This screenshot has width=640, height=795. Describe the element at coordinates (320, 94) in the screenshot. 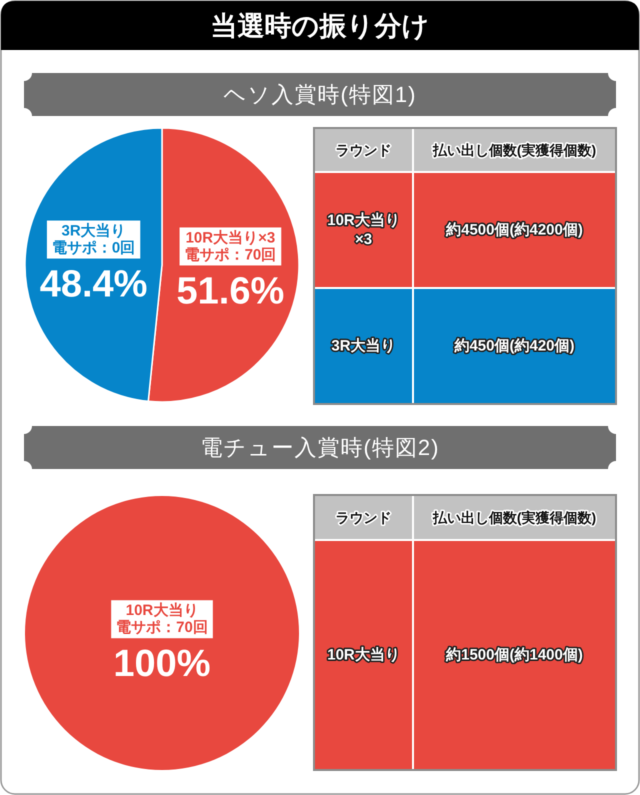

I see `chart-subtitle: ヘソ入賞時(特図1)` at that location.